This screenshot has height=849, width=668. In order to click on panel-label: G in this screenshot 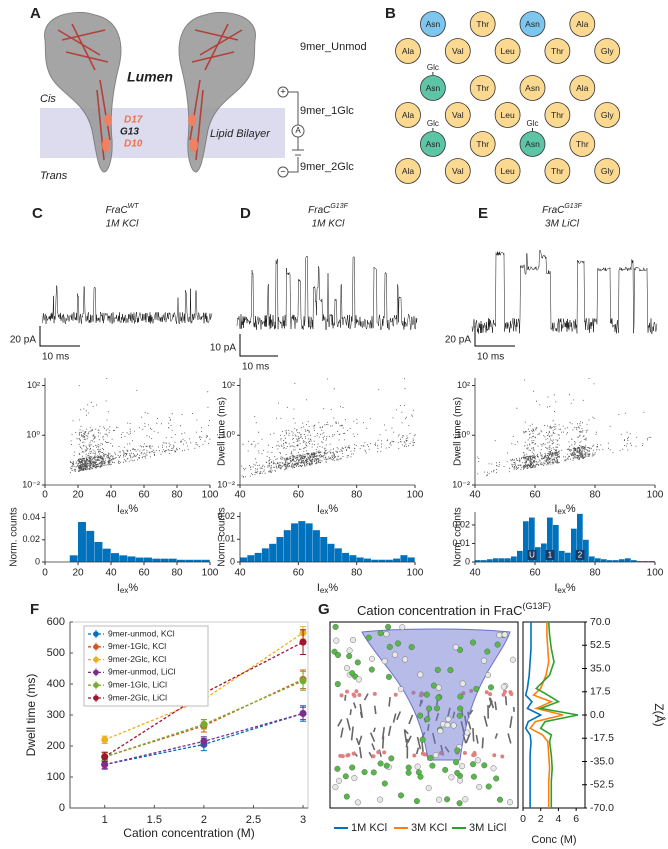, I will do `click(324, 609)`.